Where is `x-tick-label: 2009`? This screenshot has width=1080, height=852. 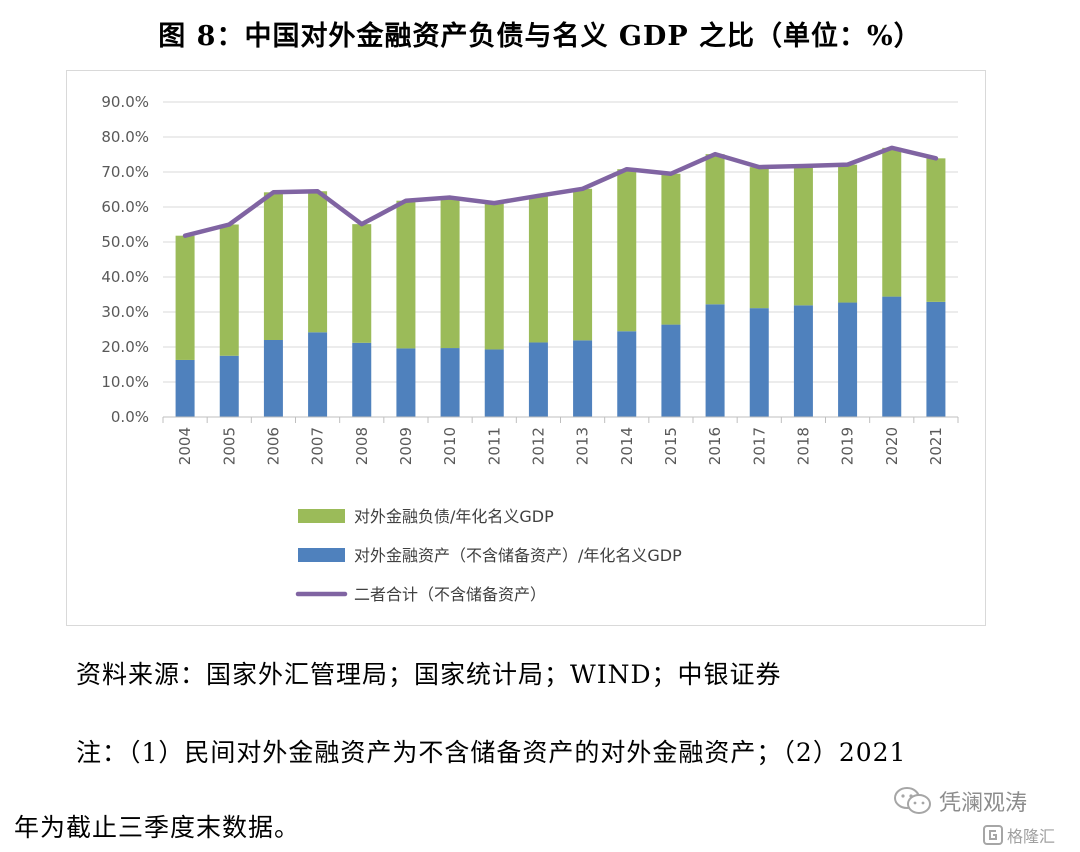
x-tick-label: 2009 is located at coordinates (406, 446).